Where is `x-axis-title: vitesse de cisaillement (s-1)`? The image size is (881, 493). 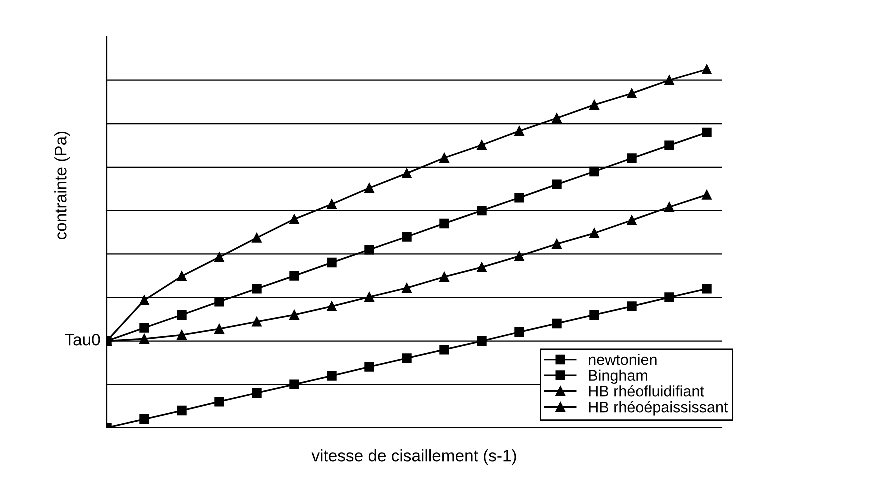 x-axis-title: vitesse de cisaillement (s-1) is located at coordinates (414, 458).